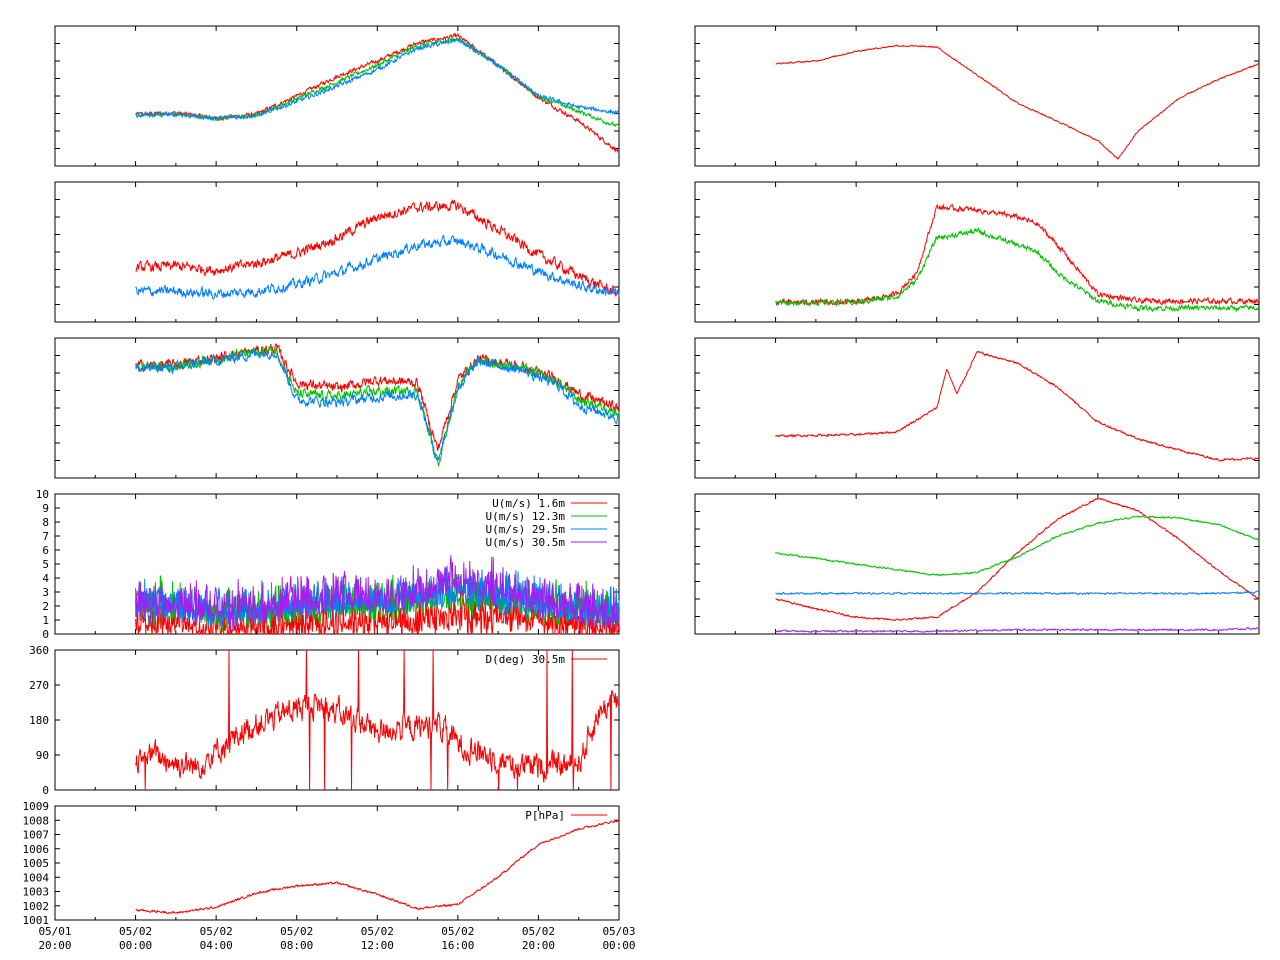  I want to click on y-tick-label: 6, so click(45, 550).